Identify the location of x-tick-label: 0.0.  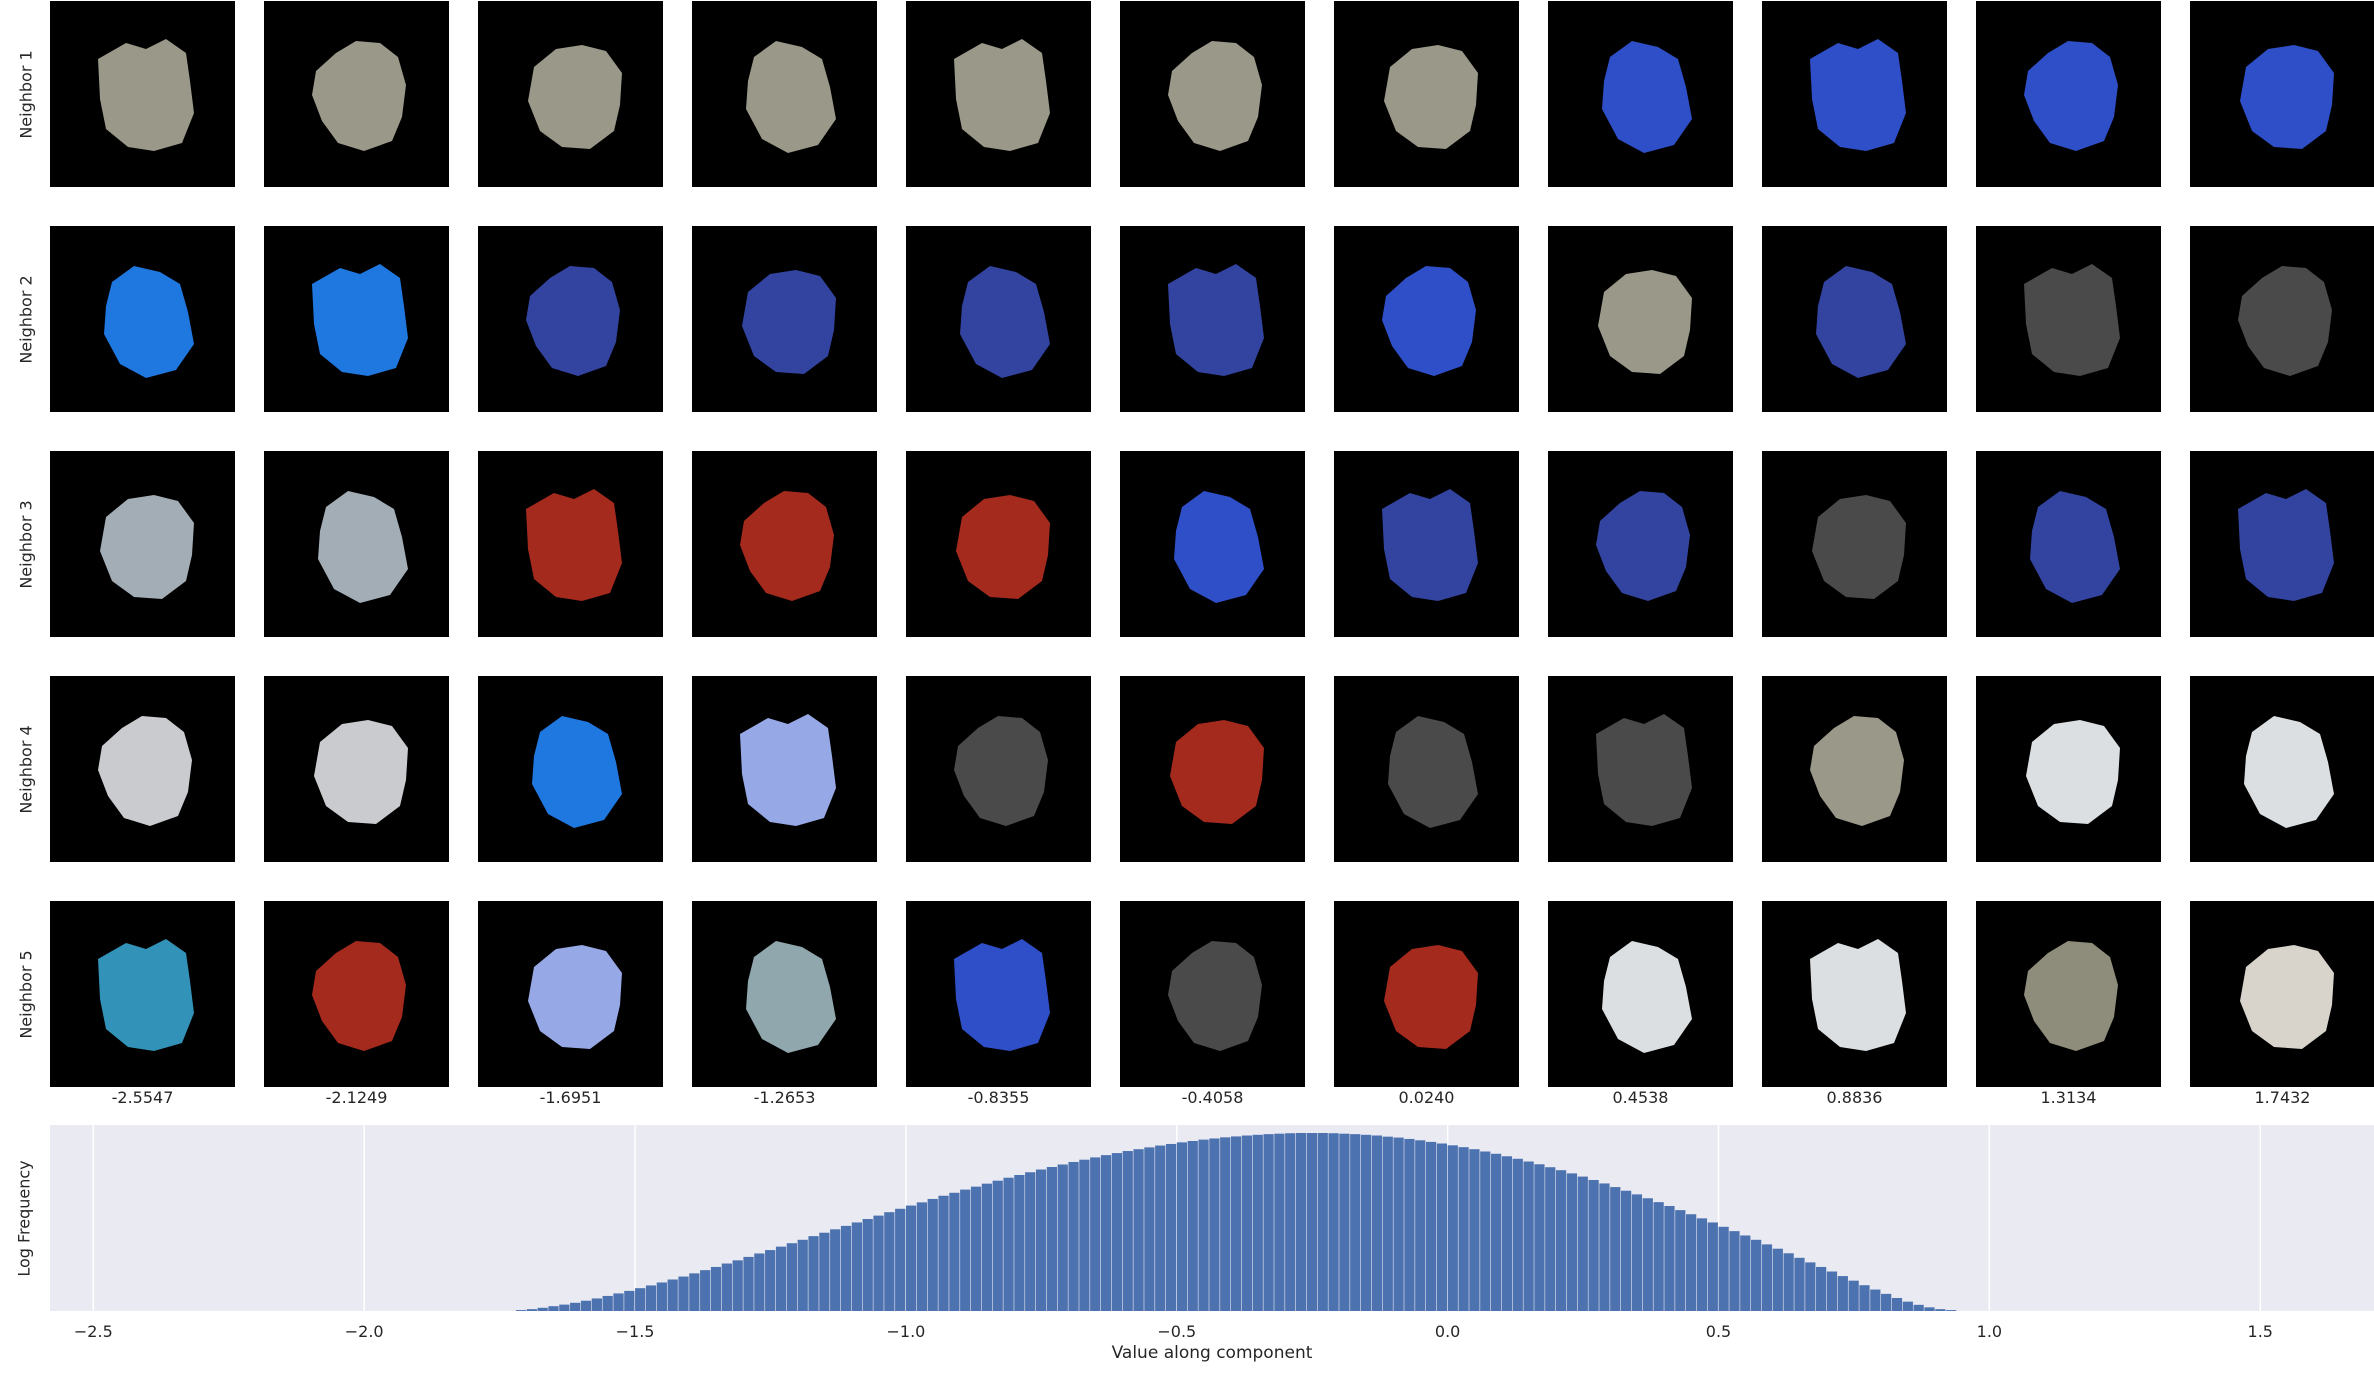
(1447, 1331).